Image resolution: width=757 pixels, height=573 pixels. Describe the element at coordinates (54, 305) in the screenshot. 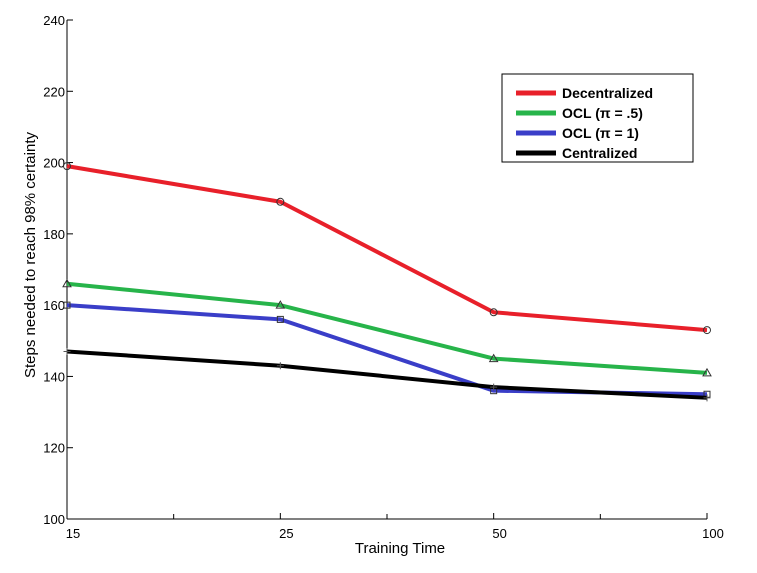

I see `y-tick-label-3: 160` at that location.